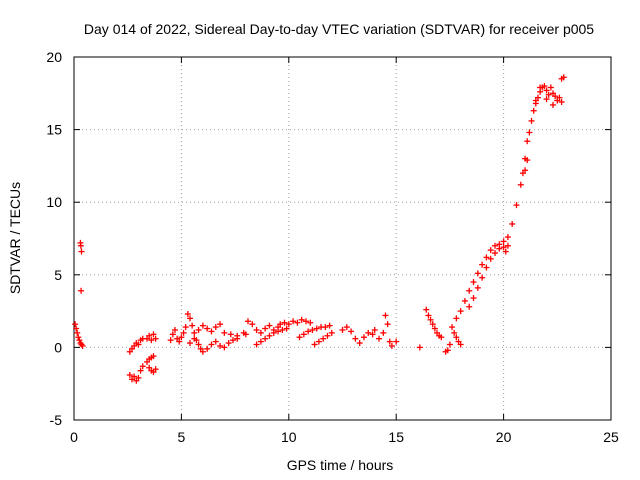 Image resolution: width=640 pixels, height=480 pixels. Describe the element at coordinates (182, 437) in the screenshot. I see `x-tick-label: 5` at that location.